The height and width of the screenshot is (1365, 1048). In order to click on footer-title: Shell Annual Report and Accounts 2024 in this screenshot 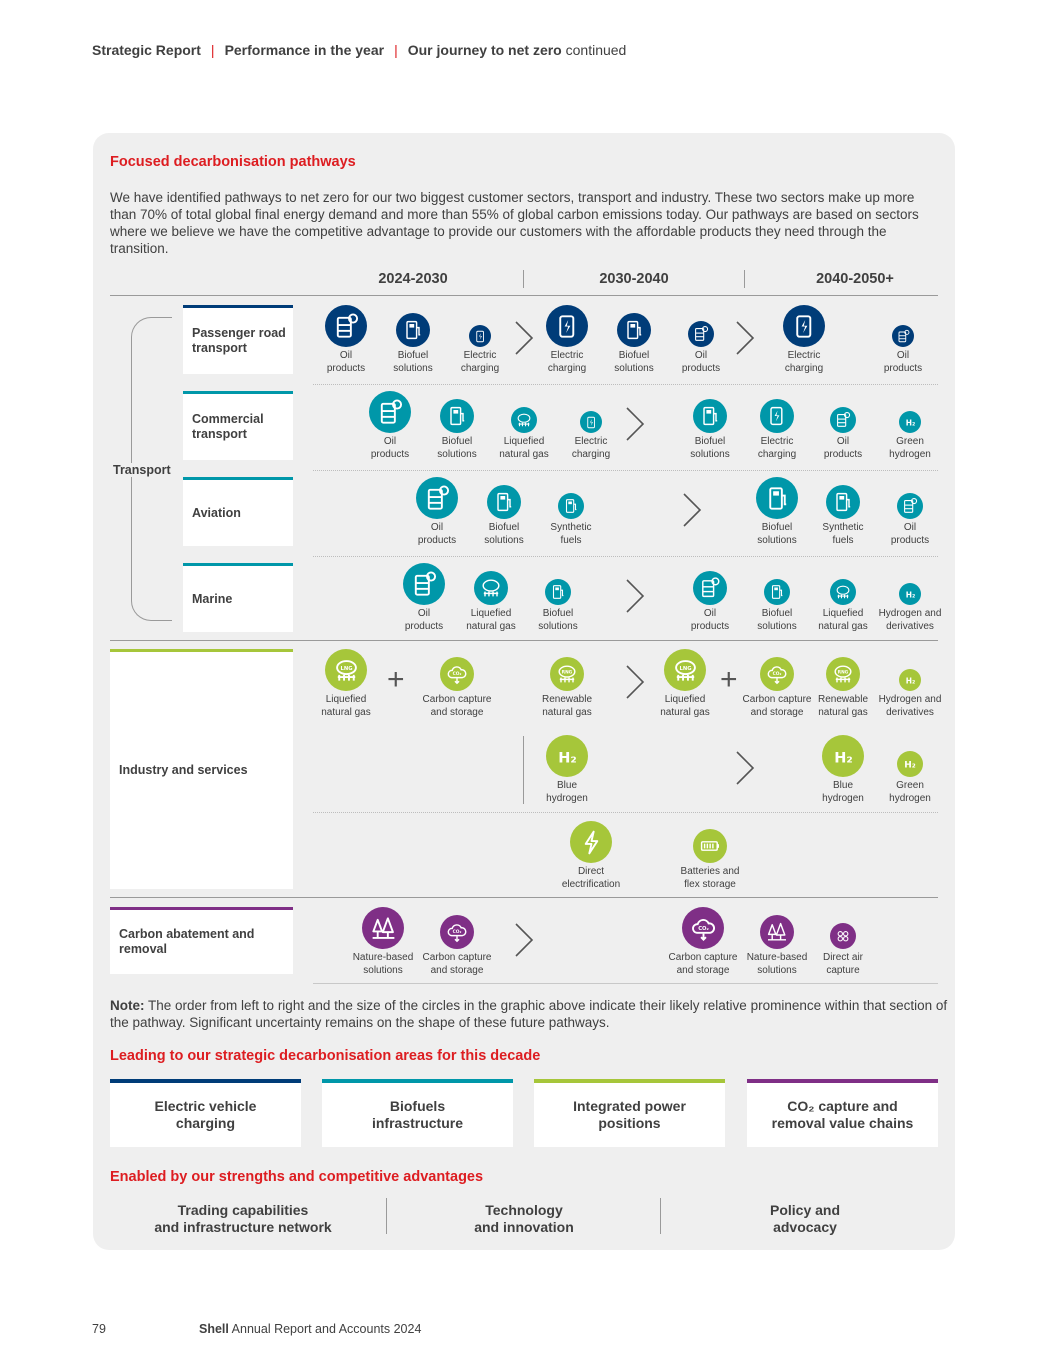, I will do `click(310, 1329)`.